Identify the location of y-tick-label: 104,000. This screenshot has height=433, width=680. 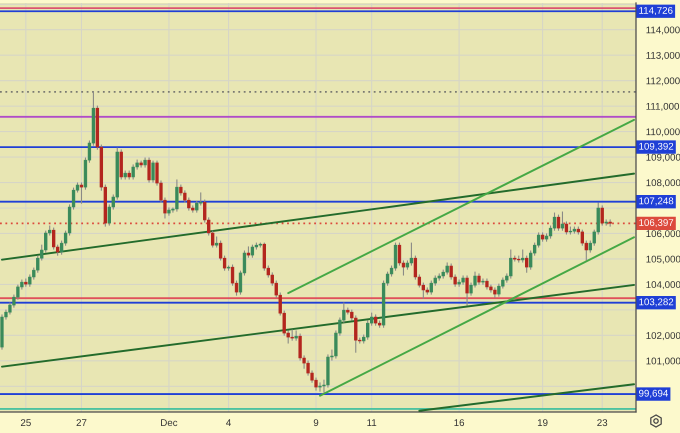
(663, 285).